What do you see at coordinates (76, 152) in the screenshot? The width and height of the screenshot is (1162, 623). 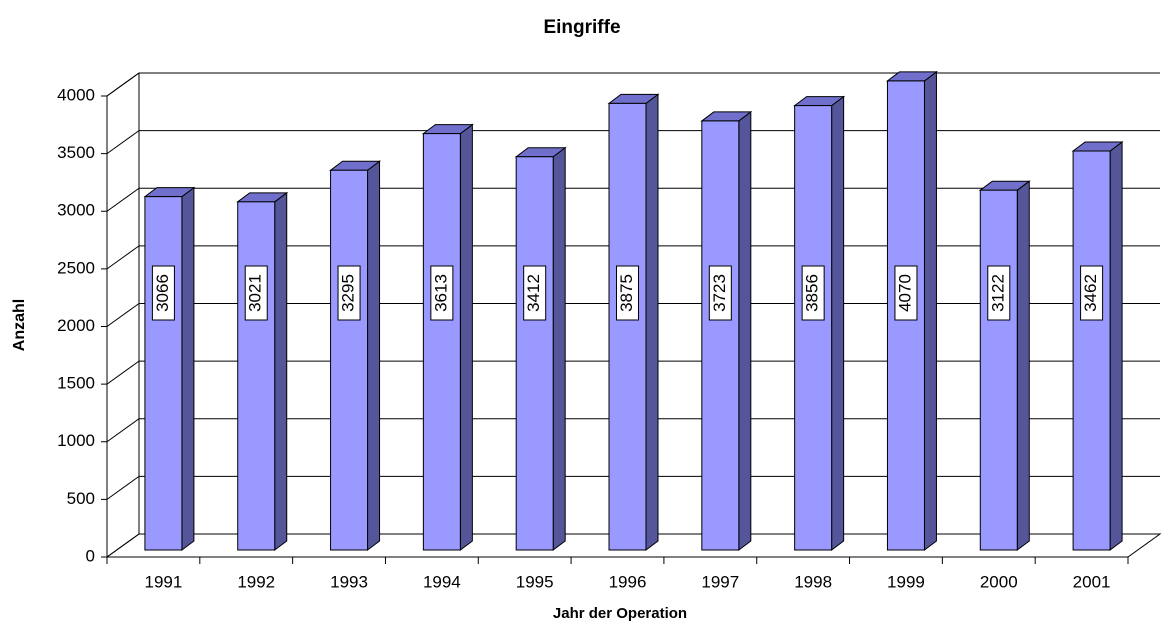 I see `y-tick-label: 3500` at bounding box center [76, 152].